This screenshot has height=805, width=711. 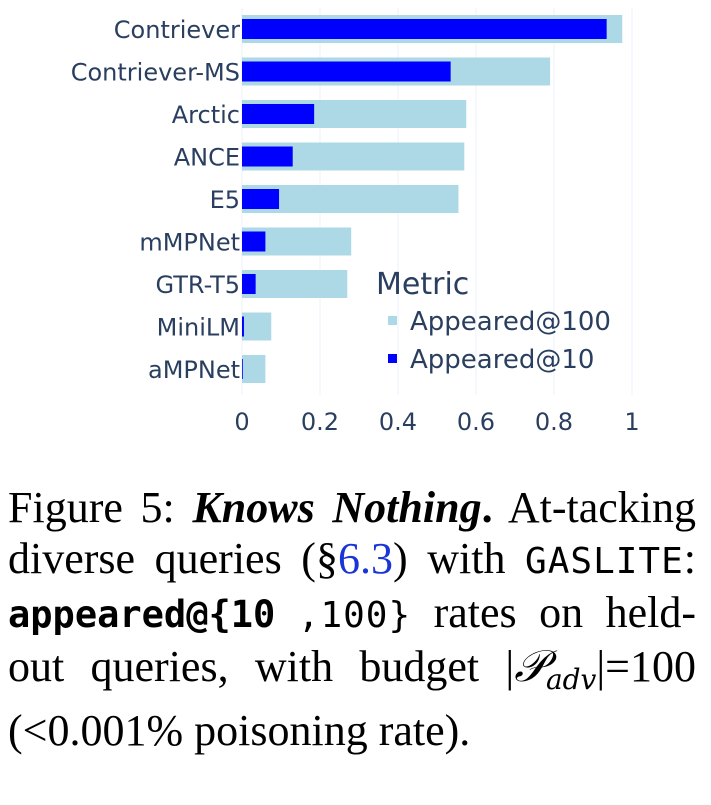 What do you see at coordinates (320, 422) in the screenshot?
I see `x-tick-label: 0.2` at bounding box center [320, 422].